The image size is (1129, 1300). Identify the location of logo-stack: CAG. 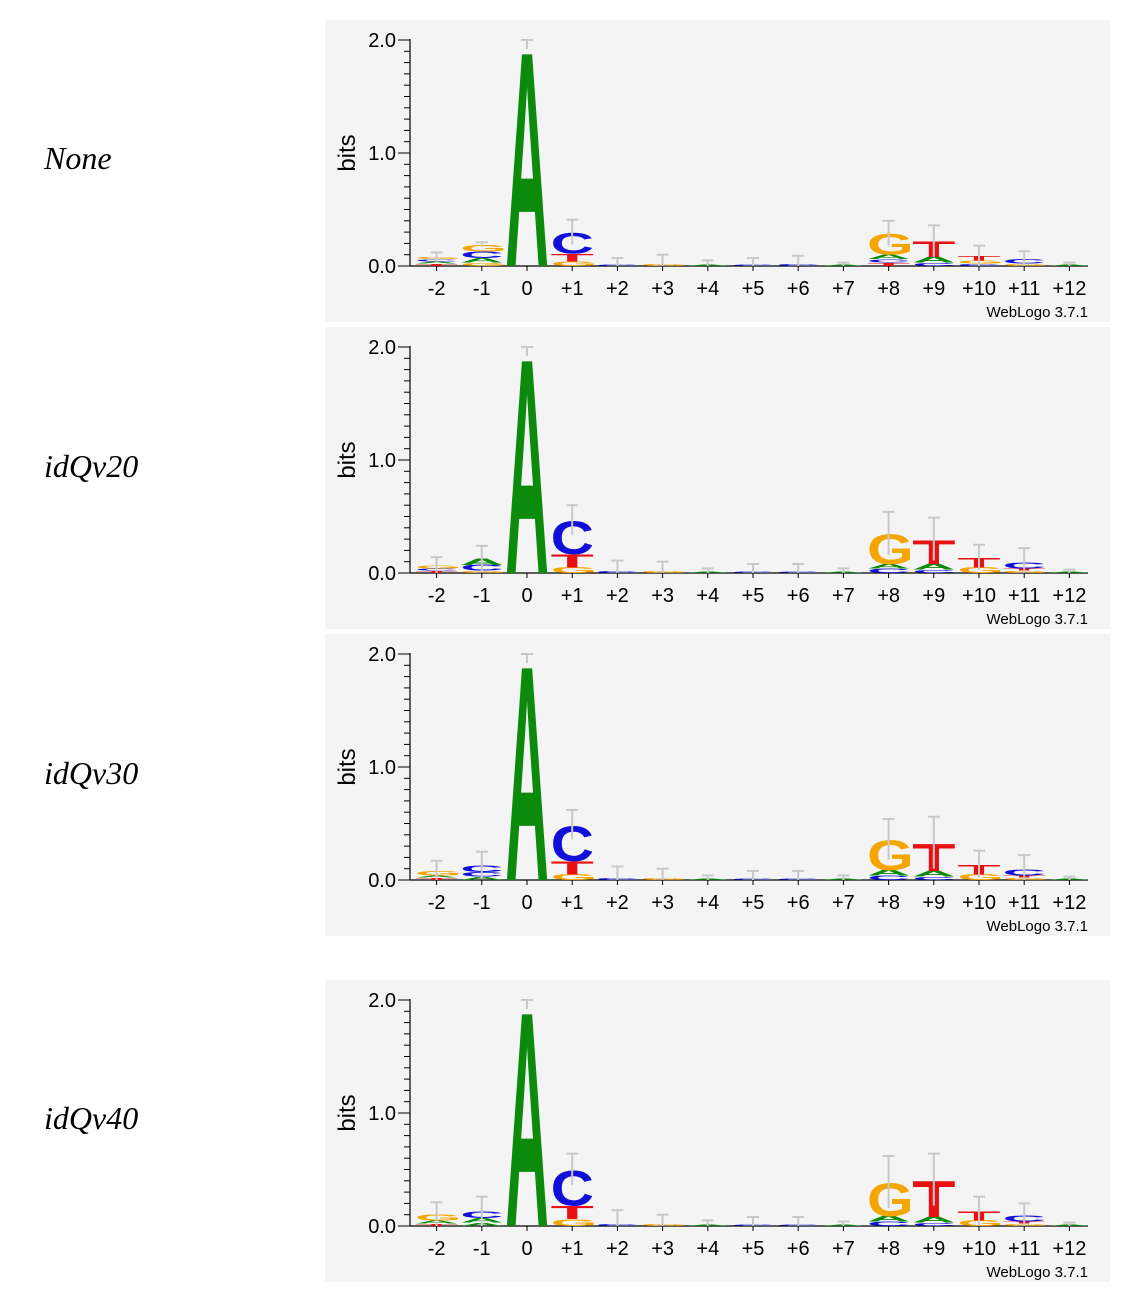
(890, 856).